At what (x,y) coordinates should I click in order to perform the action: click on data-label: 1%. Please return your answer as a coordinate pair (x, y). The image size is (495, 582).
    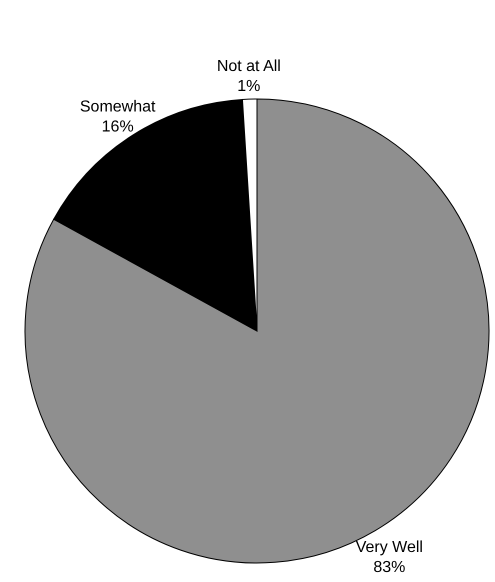
    Looking at the image, I should click on (248, 87).